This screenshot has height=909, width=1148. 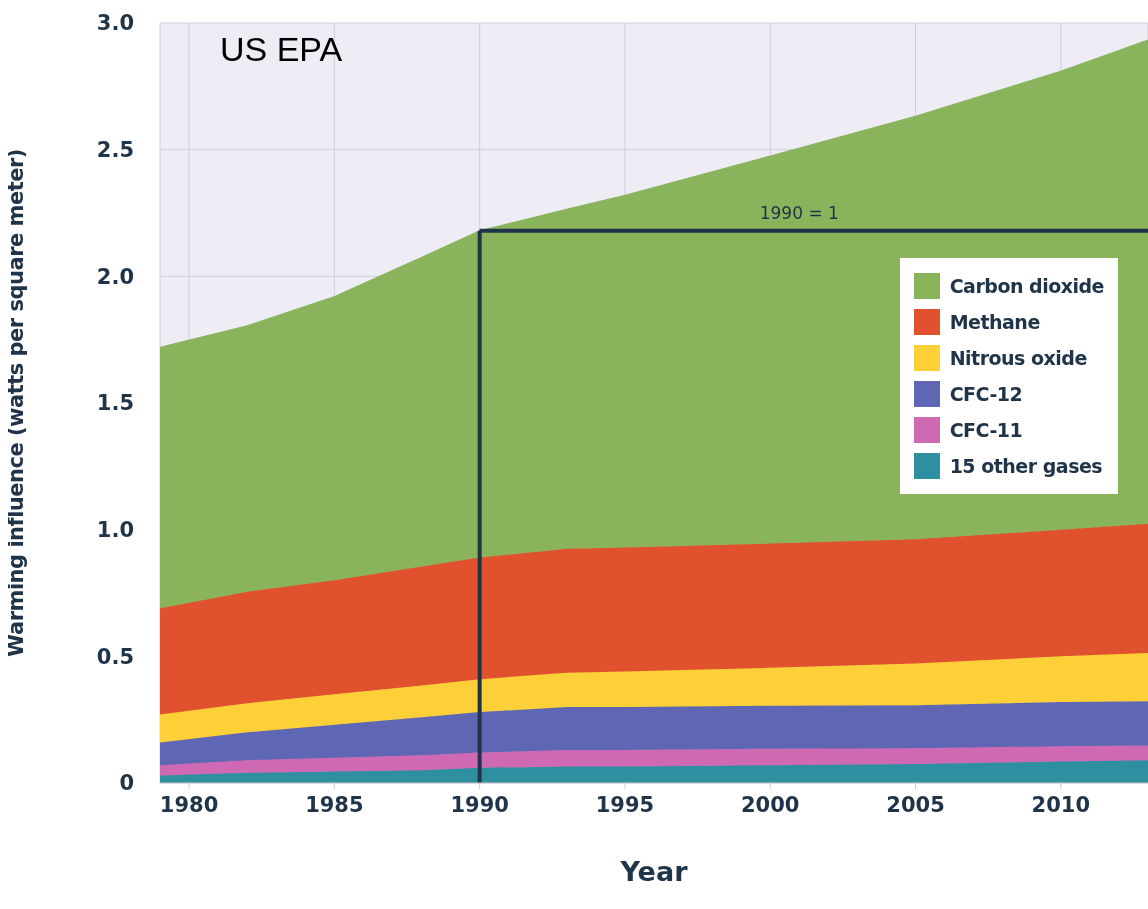 What do you see at coordinates (334, 804) in the screenshot?
I see `x-tick-label: 1985` at bounding box center [334, 804].